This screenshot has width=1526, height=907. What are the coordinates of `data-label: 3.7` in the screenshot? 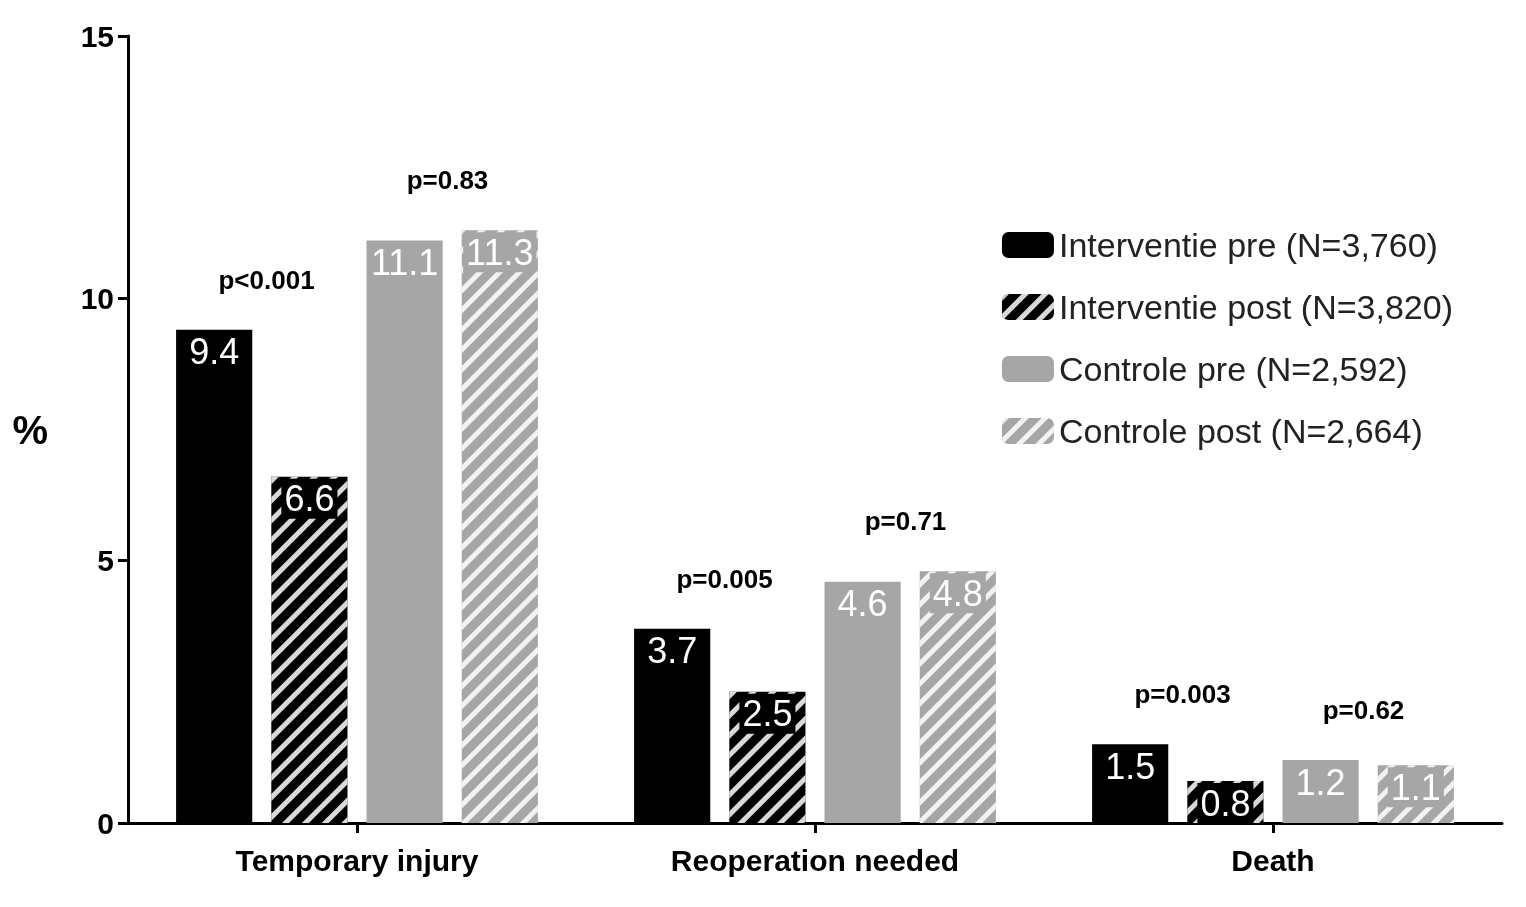 It's located at (672, 651).